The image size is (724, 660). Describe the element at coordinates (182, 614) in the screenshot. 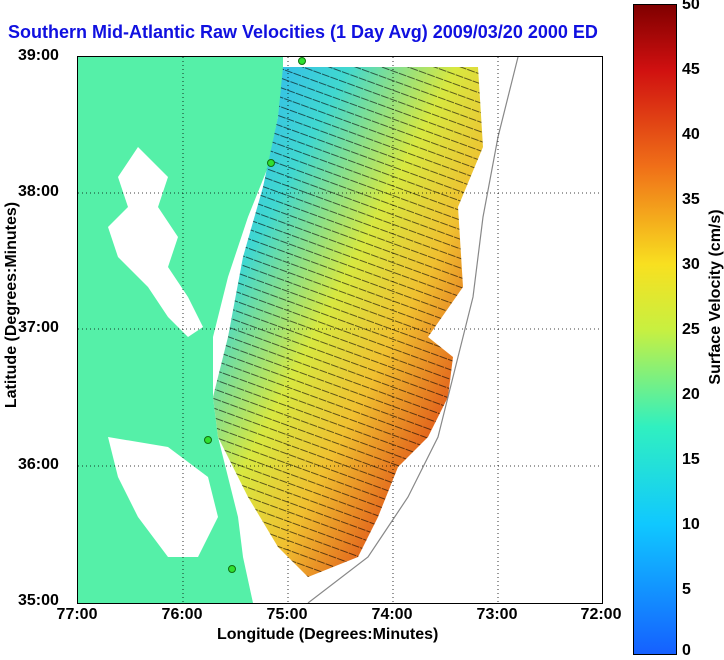

I see `xtick-label: 76:00` at that location.